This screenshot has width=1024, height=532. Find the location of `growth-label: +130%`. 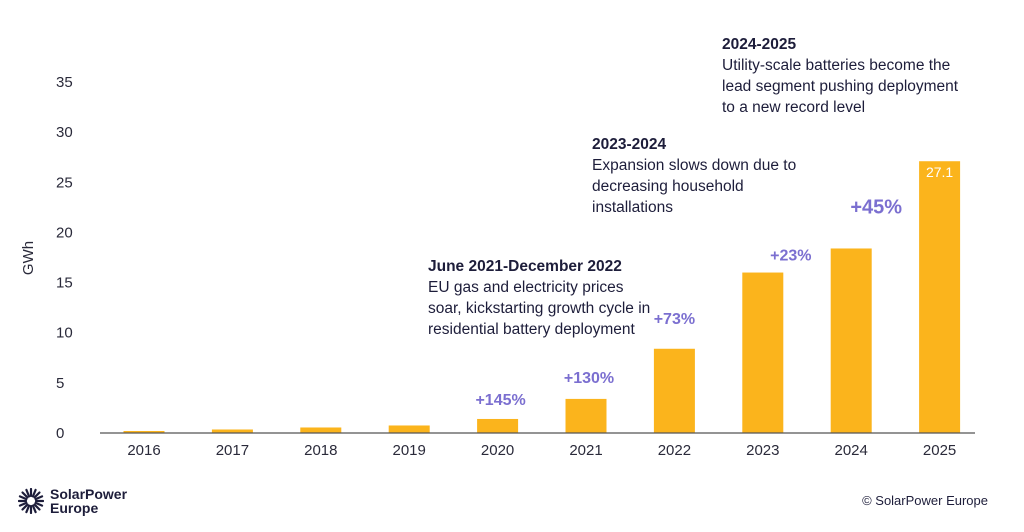

growth-label: +130% is located at coordinates (589, 378).